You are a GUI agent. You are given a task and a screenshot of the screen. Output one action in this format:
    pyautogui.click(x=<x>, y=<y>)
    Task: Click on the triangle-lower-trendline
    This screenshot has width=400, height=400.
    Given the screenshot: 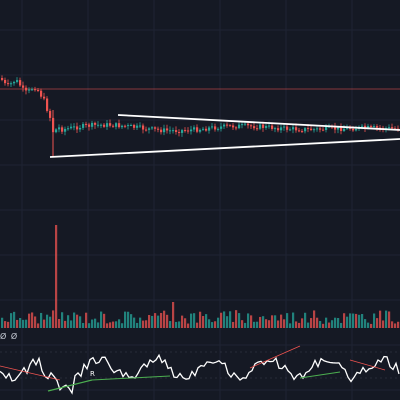 What is the action you would take?
    pyautogui.click(x=224, y=148)
    